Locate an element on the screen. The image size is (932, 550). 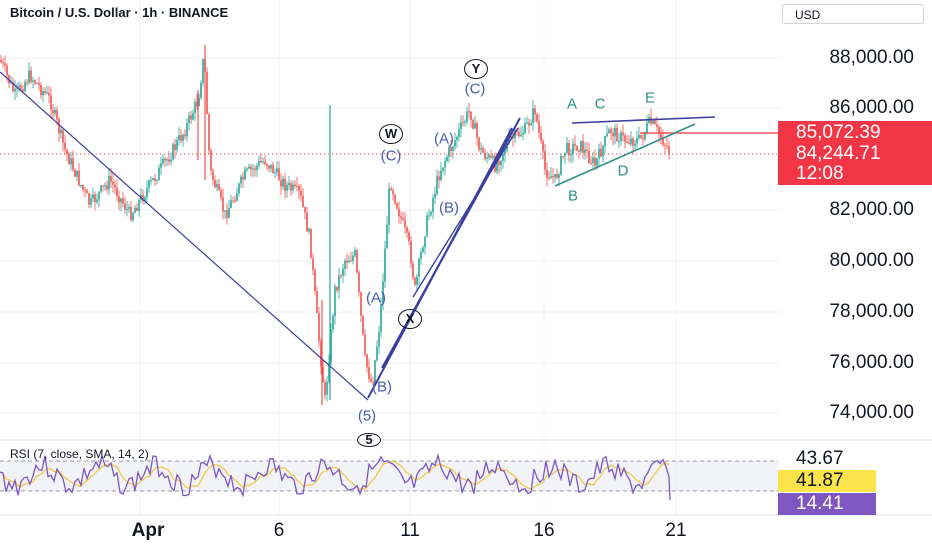
triangle-label-b: B is located at coordinates (573, 196).